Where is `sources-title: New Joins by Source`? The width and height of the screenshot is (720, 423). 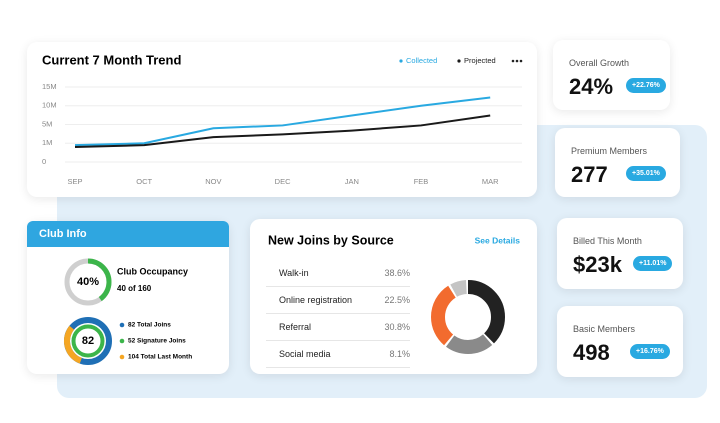
sources-title: New Joins by Source is located at coordinates (331, 240).